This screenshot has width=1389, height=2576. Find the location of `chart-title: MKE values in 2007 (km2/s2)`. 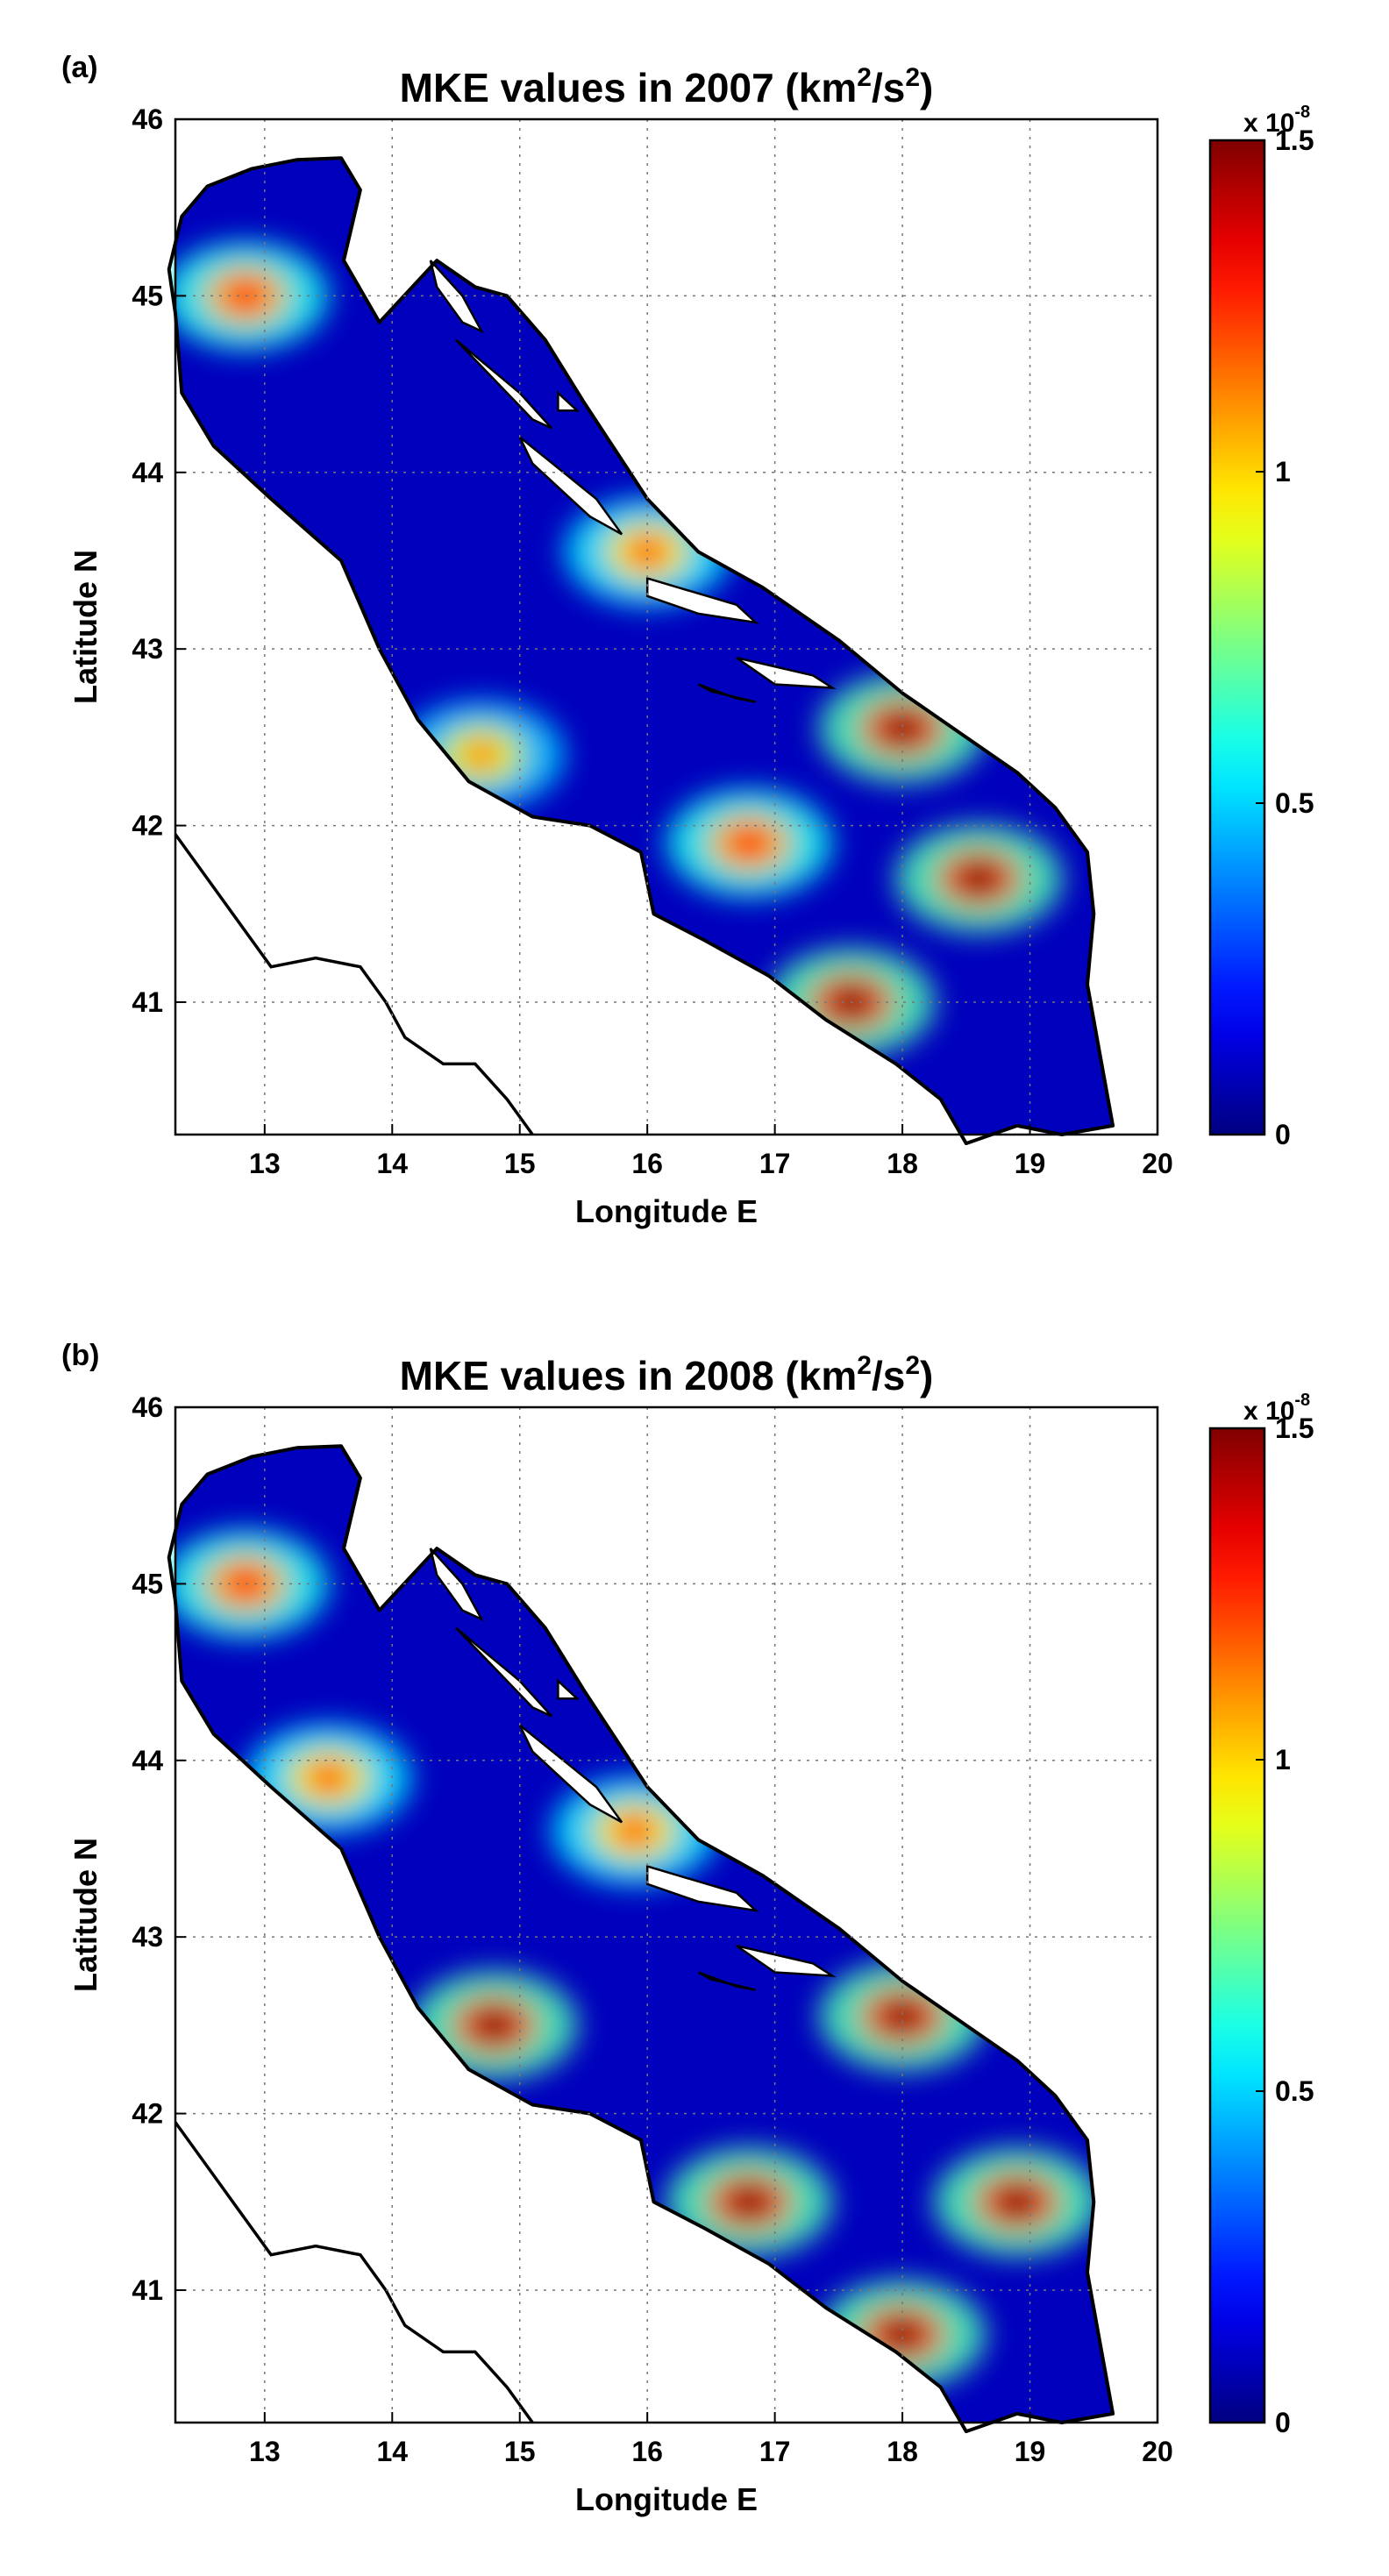

chart-title: MKE values in 2007 (km2/s2) is located at coordinates (667, 86).